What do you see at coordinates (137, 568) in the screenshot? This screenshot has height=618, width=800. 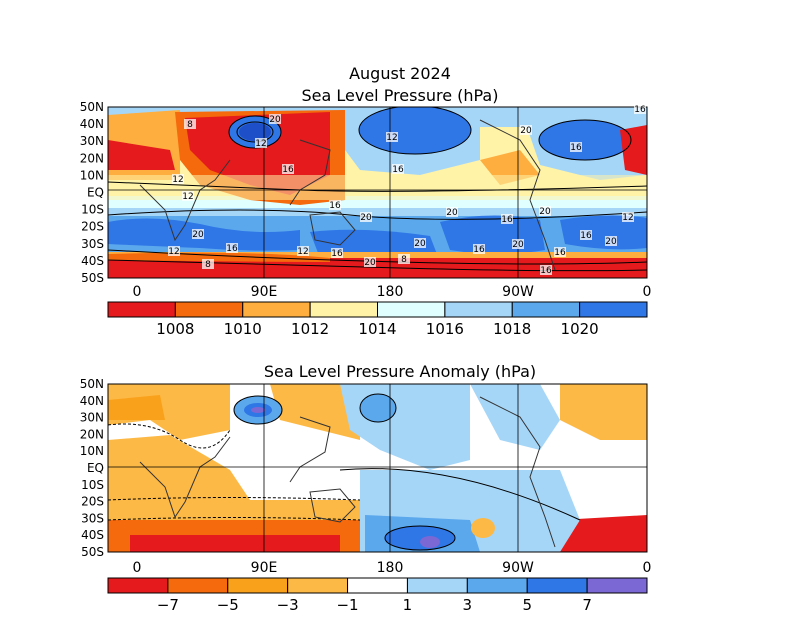 I see `bottom-lon-label: 0` at bounding box center [137, 568].